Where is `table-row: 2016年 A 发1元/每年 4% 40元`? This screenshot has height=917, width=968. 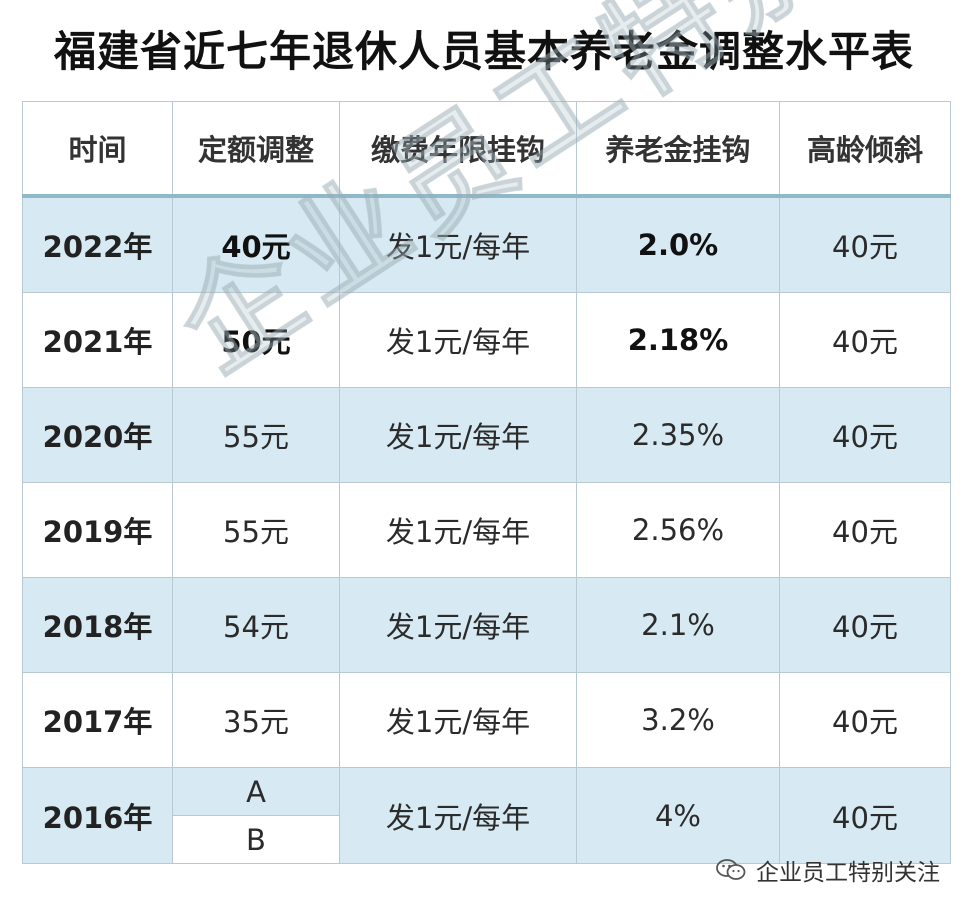
table-row: 2016年 A 发1元/每年 4% 40元 is located at coordinates (486, 815).